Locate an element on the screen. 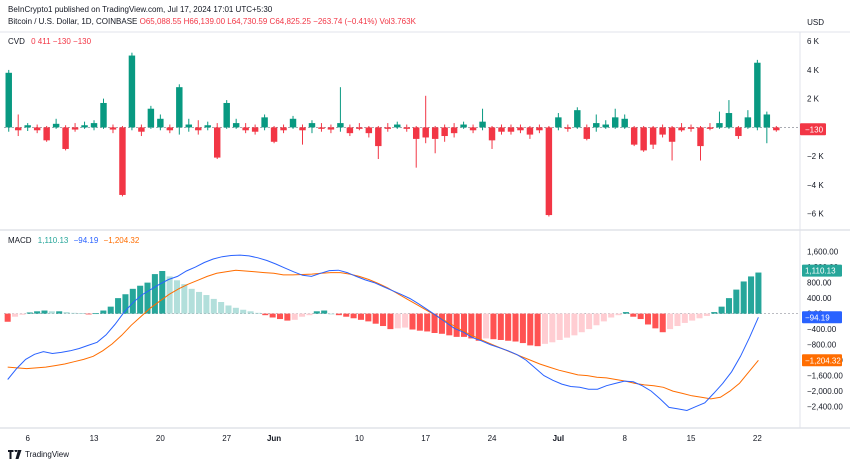  macd-legend: MACD 1,110.13 −94.19 −1,204.32 is located at coordinates (73, 240).